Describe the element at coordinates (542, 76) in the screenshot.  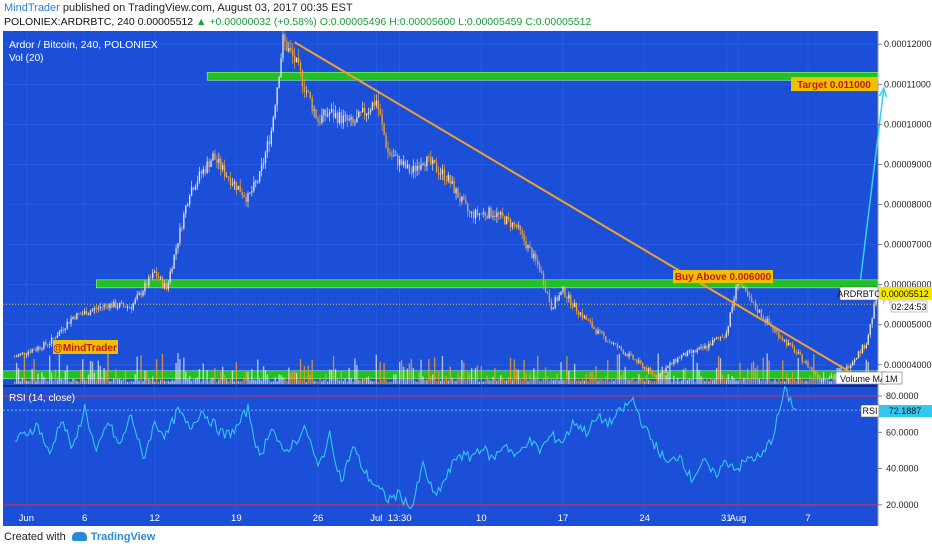
I see `target-zone` at that location.